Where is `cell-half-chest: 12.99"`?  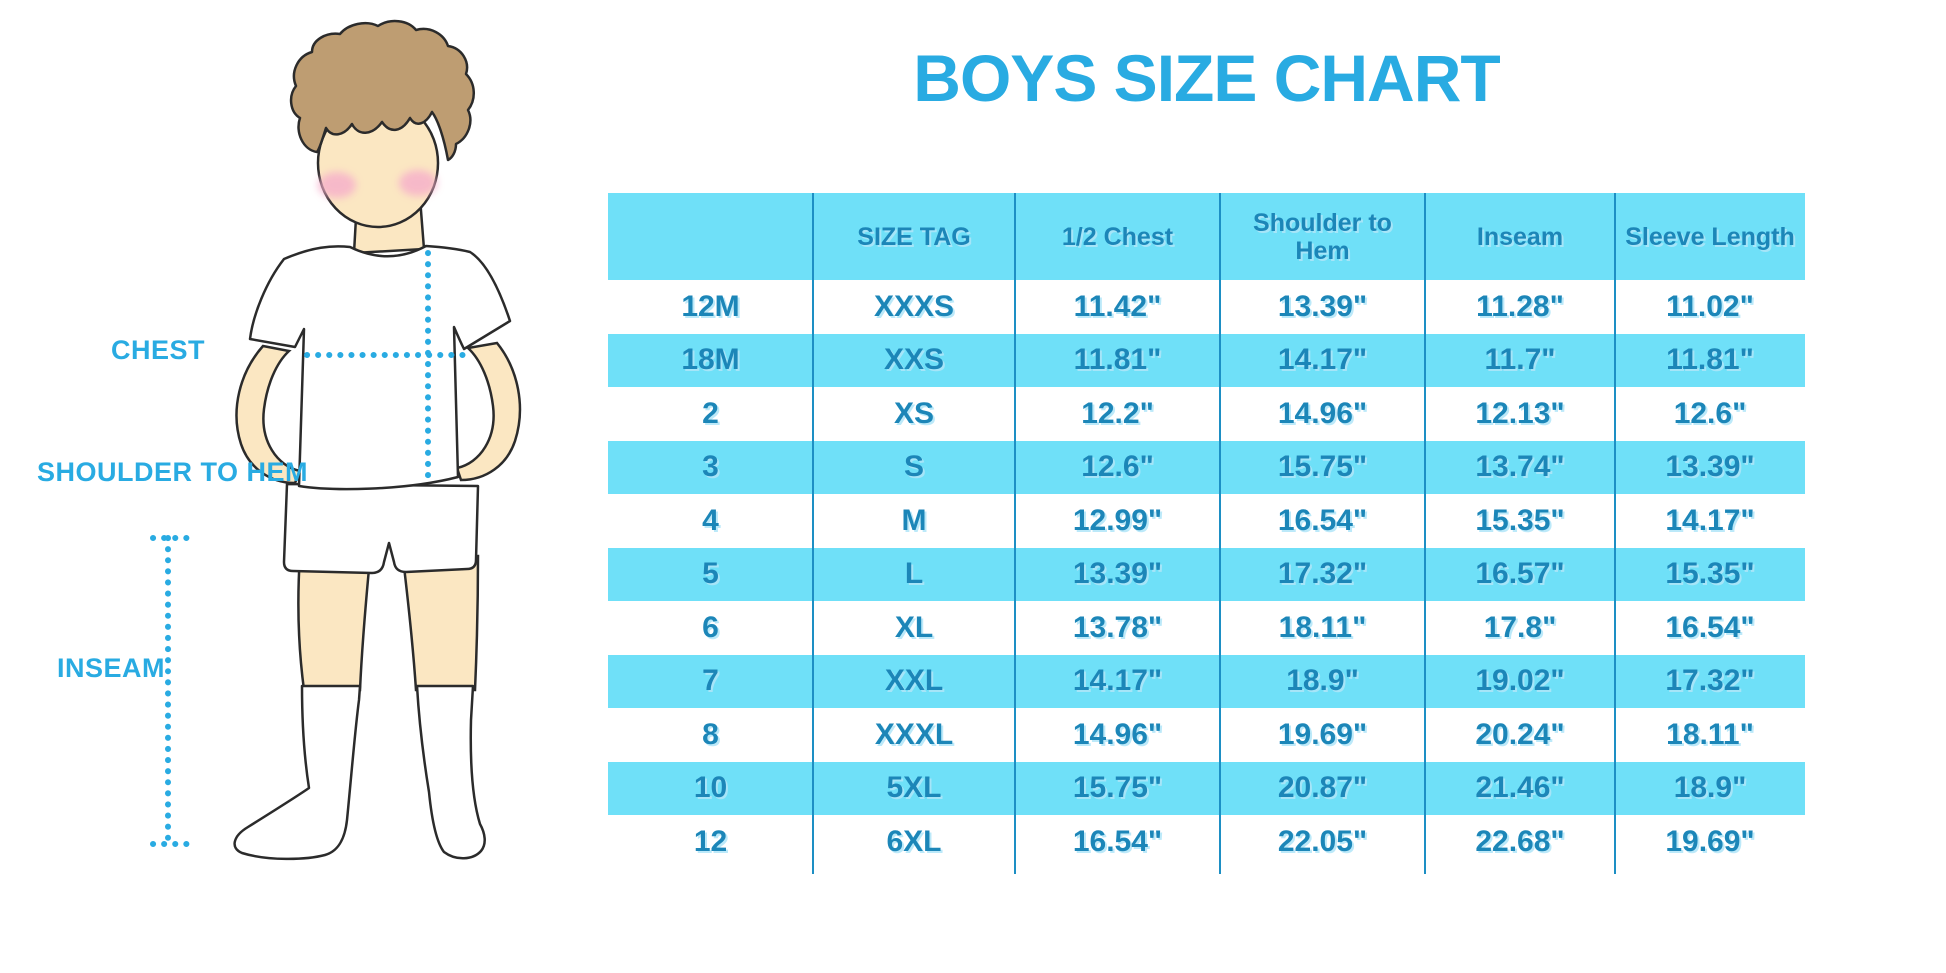 cell-half-chest: 12.99" is located at coordinates (1117, 520).